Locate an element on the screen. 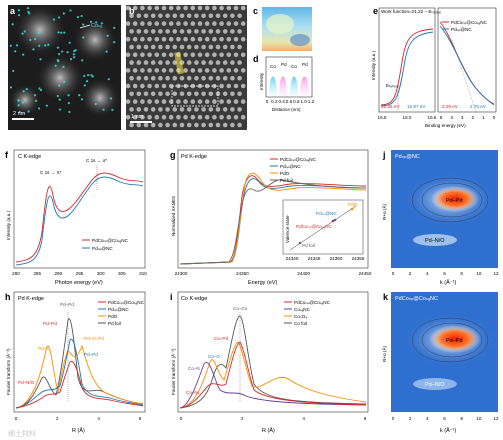  x-axis-label: k (Å⁻¹) is located at coordinates (448, 282).